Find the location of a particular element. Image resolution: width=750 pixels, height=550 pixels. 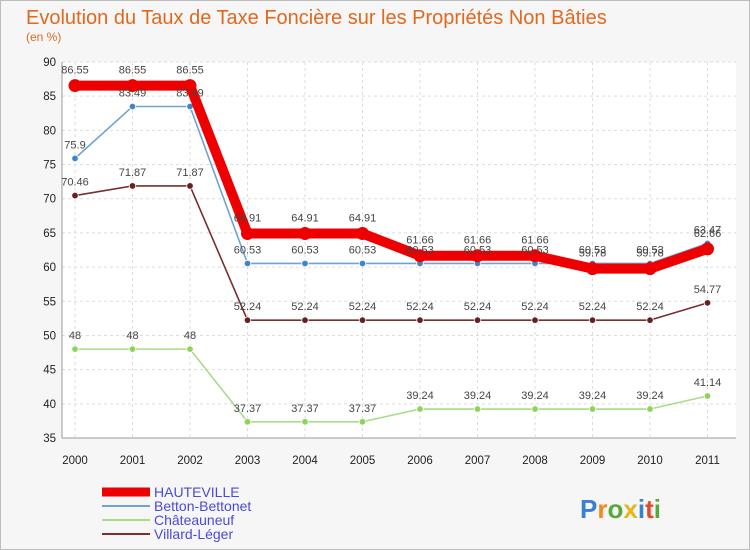

logo-p: P is located at coordinates (588, 509).